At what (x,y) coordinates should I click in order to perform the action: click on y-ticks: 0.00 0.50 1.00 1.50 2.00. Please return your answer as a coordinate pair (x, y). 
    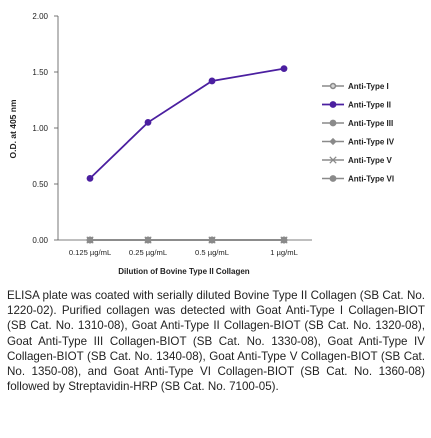
    Looking at the image, I should click on (45, 128).